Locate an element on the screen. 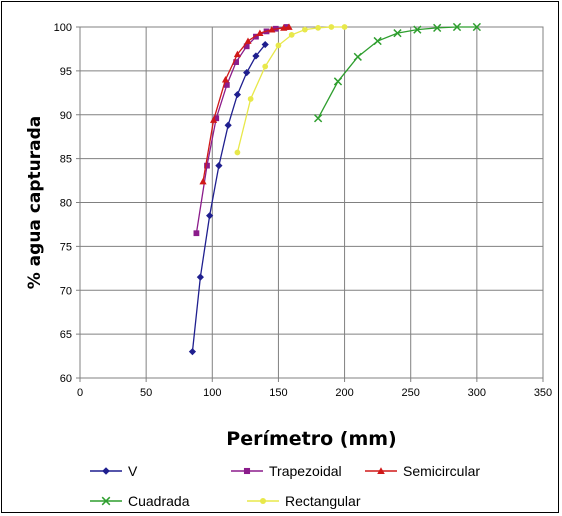  y-tick-label: 95 is located at coordinates (66, 72).